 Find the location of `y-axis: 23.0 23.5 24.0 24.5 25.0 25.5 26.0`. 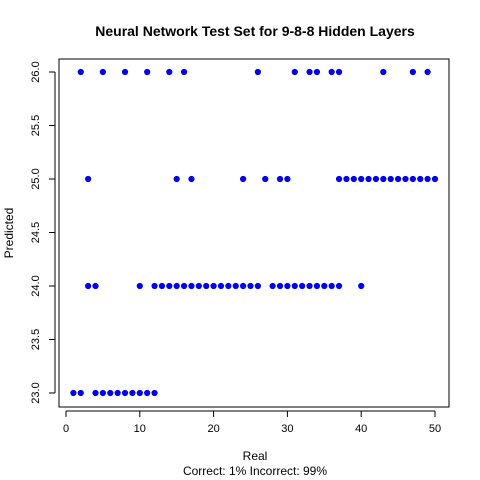

y-axis: 23.0 23.5 24.0 24.5 25.0 25.5 26.0 is located at coordinates (43, 232).